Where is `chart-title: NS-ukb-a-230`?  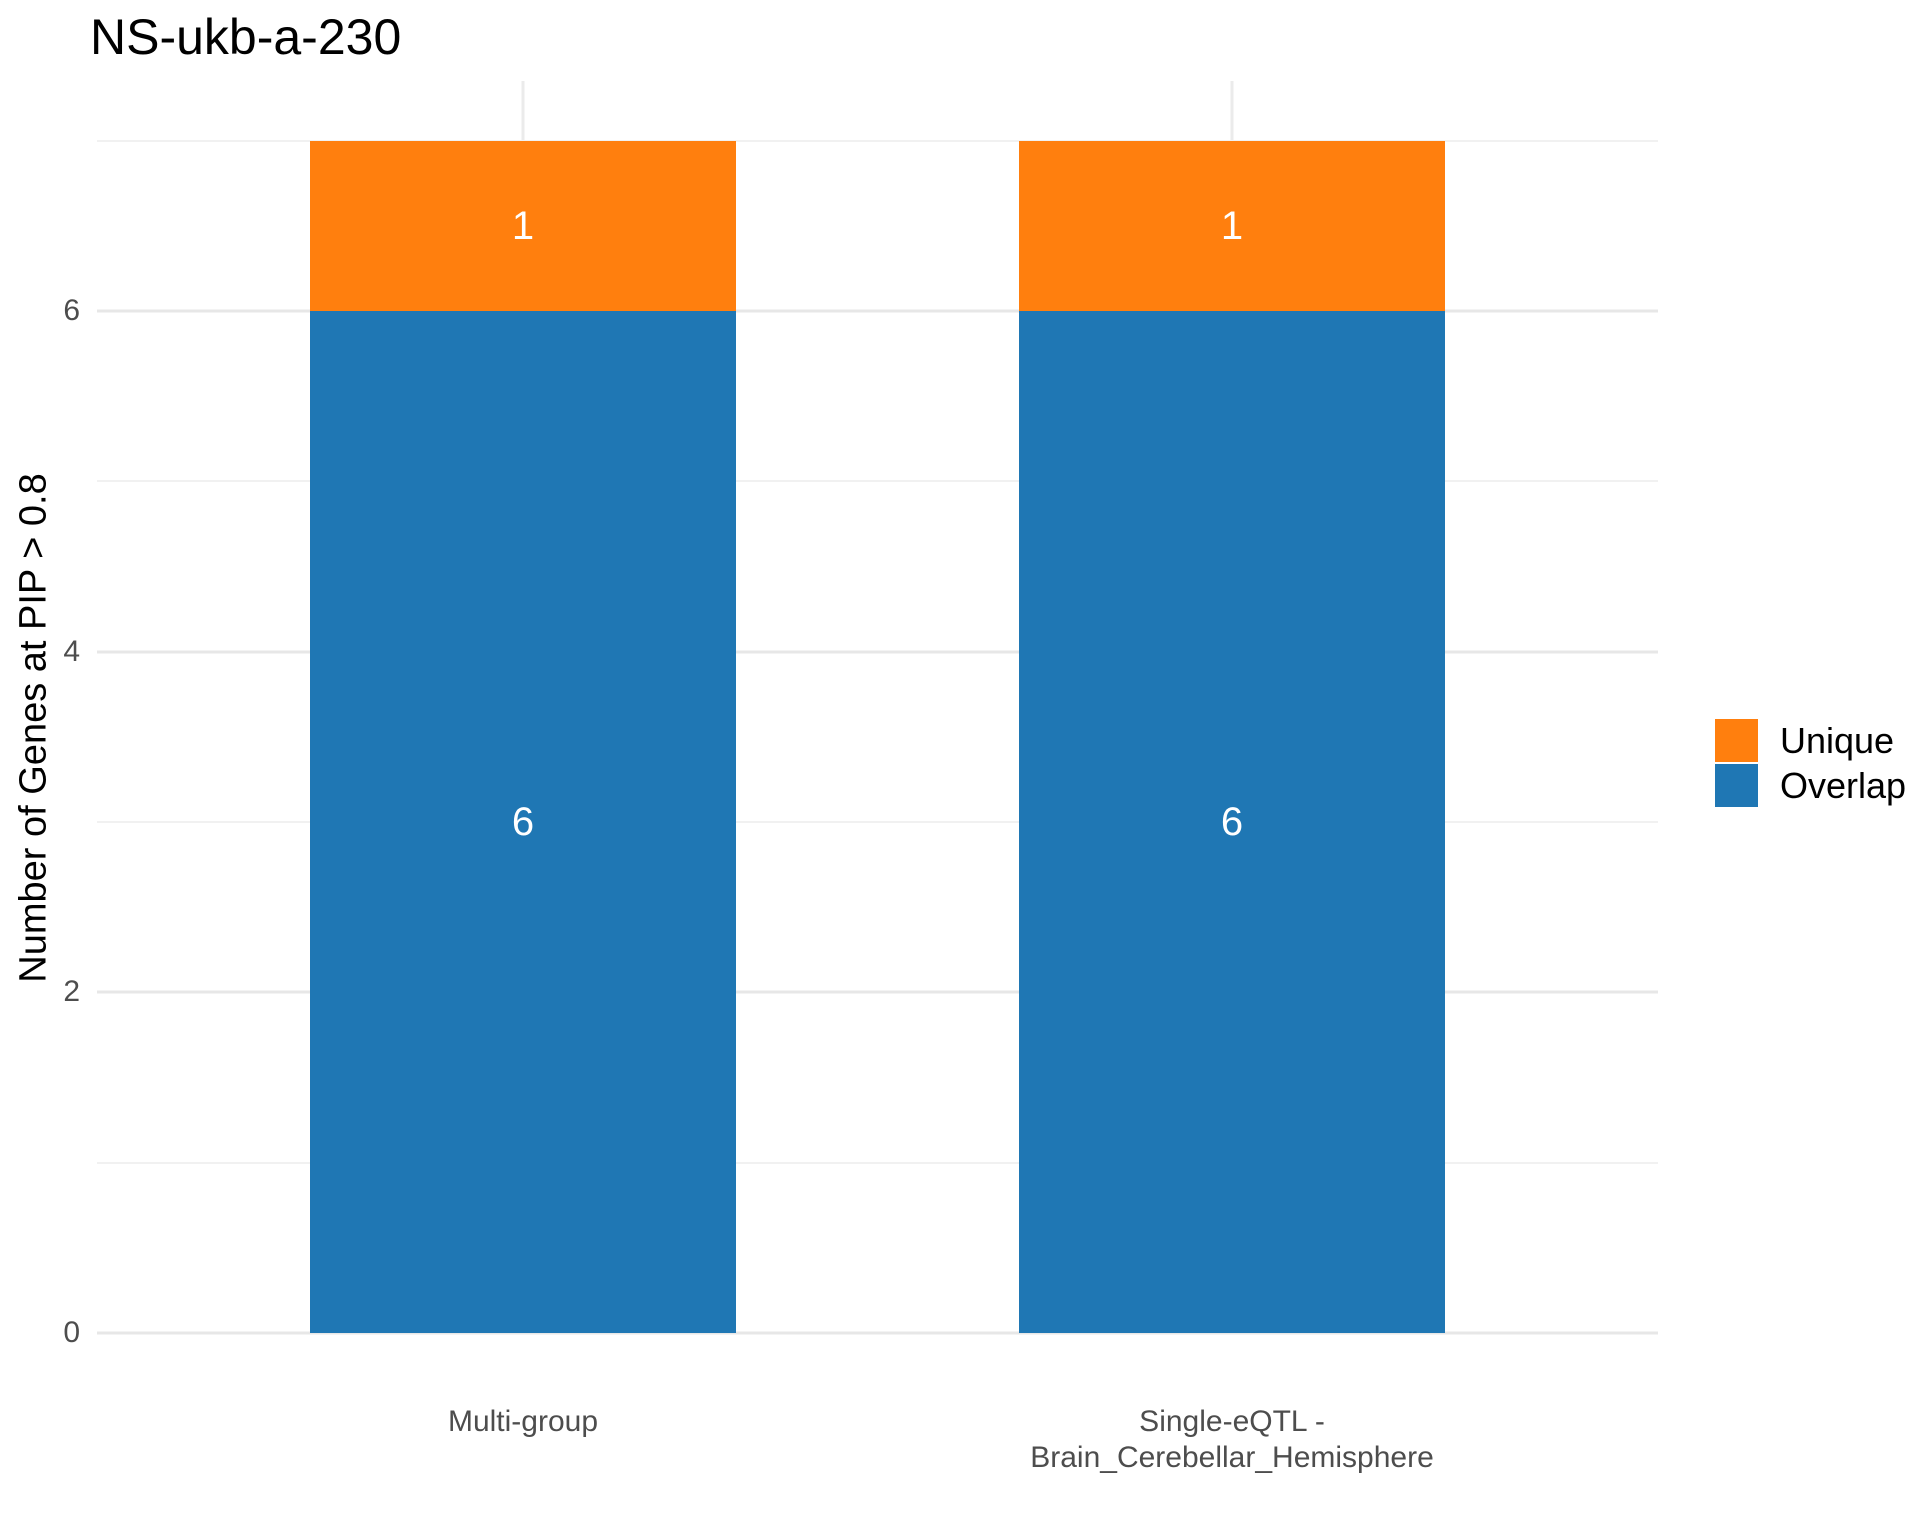 chart-title: NS-ukb-a-230 is located at coordinates (246, 37).